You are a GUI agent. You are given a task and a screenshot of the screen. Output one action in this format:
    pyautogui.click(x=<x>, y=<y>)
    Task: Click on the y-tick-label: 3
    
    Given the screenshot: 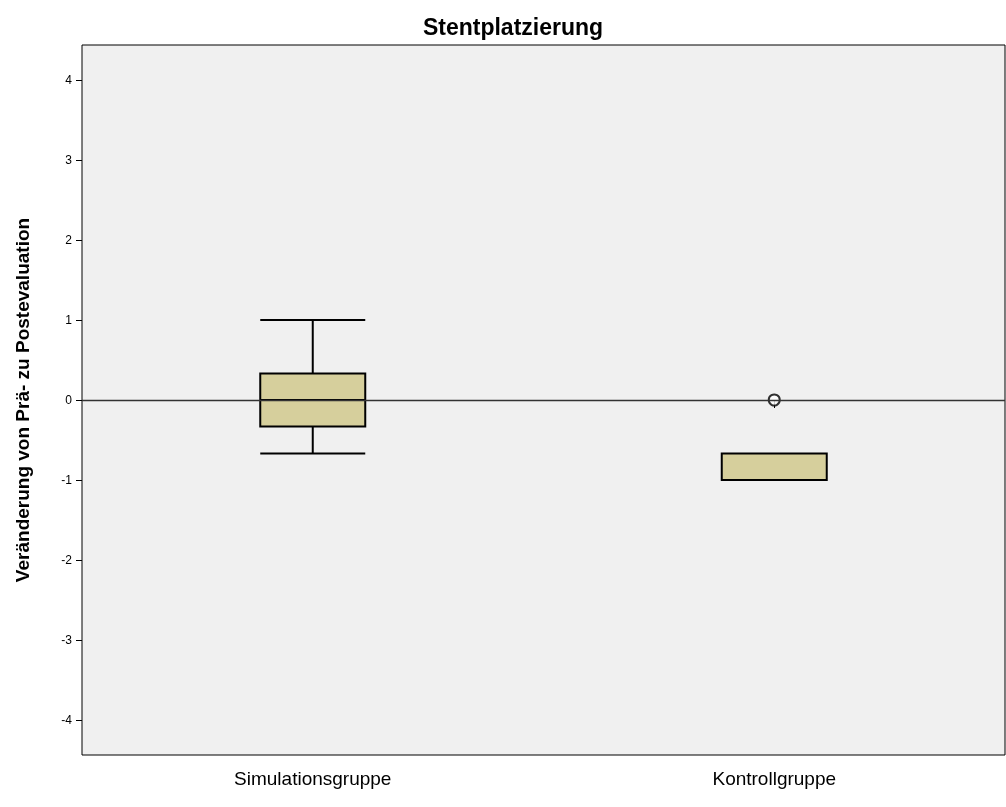 What is the action you would take?
    pyautogui.click(x=69, y=160)
    